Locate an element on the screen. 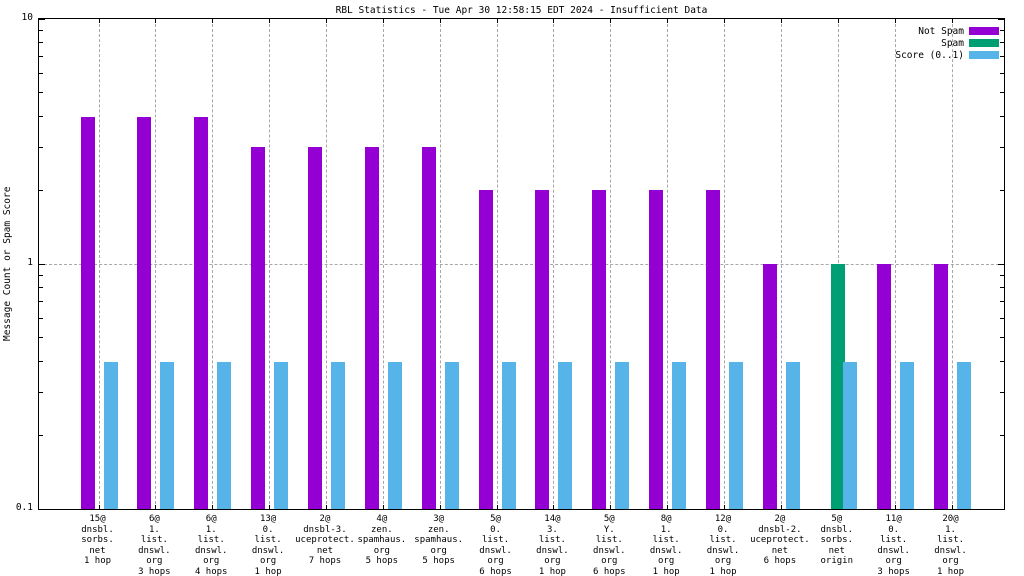  x-tick-label: 6@ 1. list. dnswl. org 4 hops is located at coordinates (211, 545).